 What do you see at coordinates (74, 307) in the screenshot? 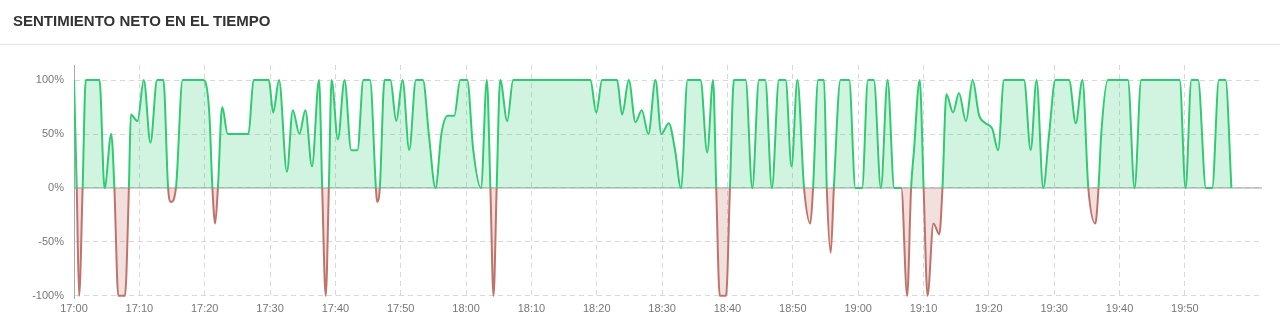
I see `x-tick-label: 17:00` at bounding box center [74, 307].